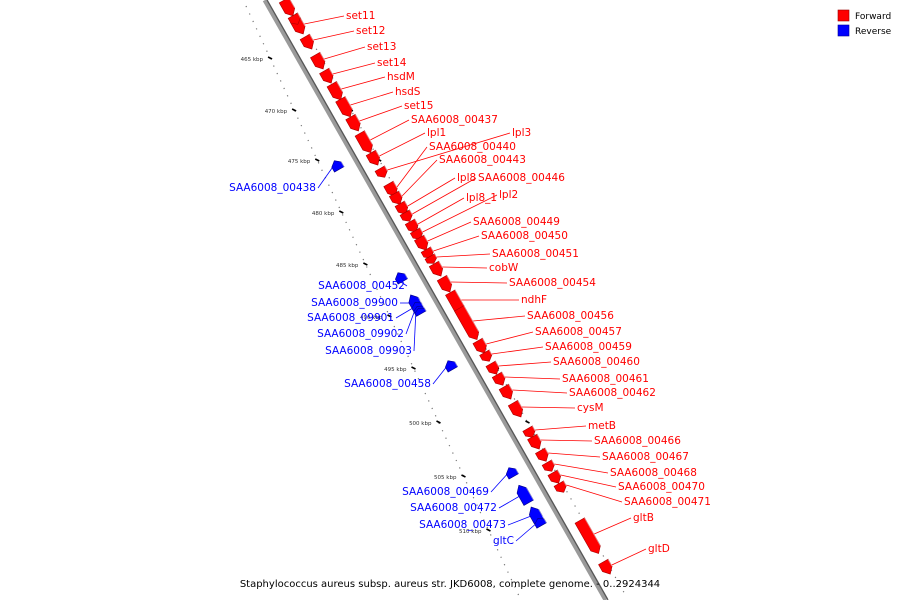 The width and height of the screenshot is (900, 600). Describe the element at coordinates (653, 473) in the screenshot. I see `gene-label-saa6008-00468: SAA6008_00468` at that location.